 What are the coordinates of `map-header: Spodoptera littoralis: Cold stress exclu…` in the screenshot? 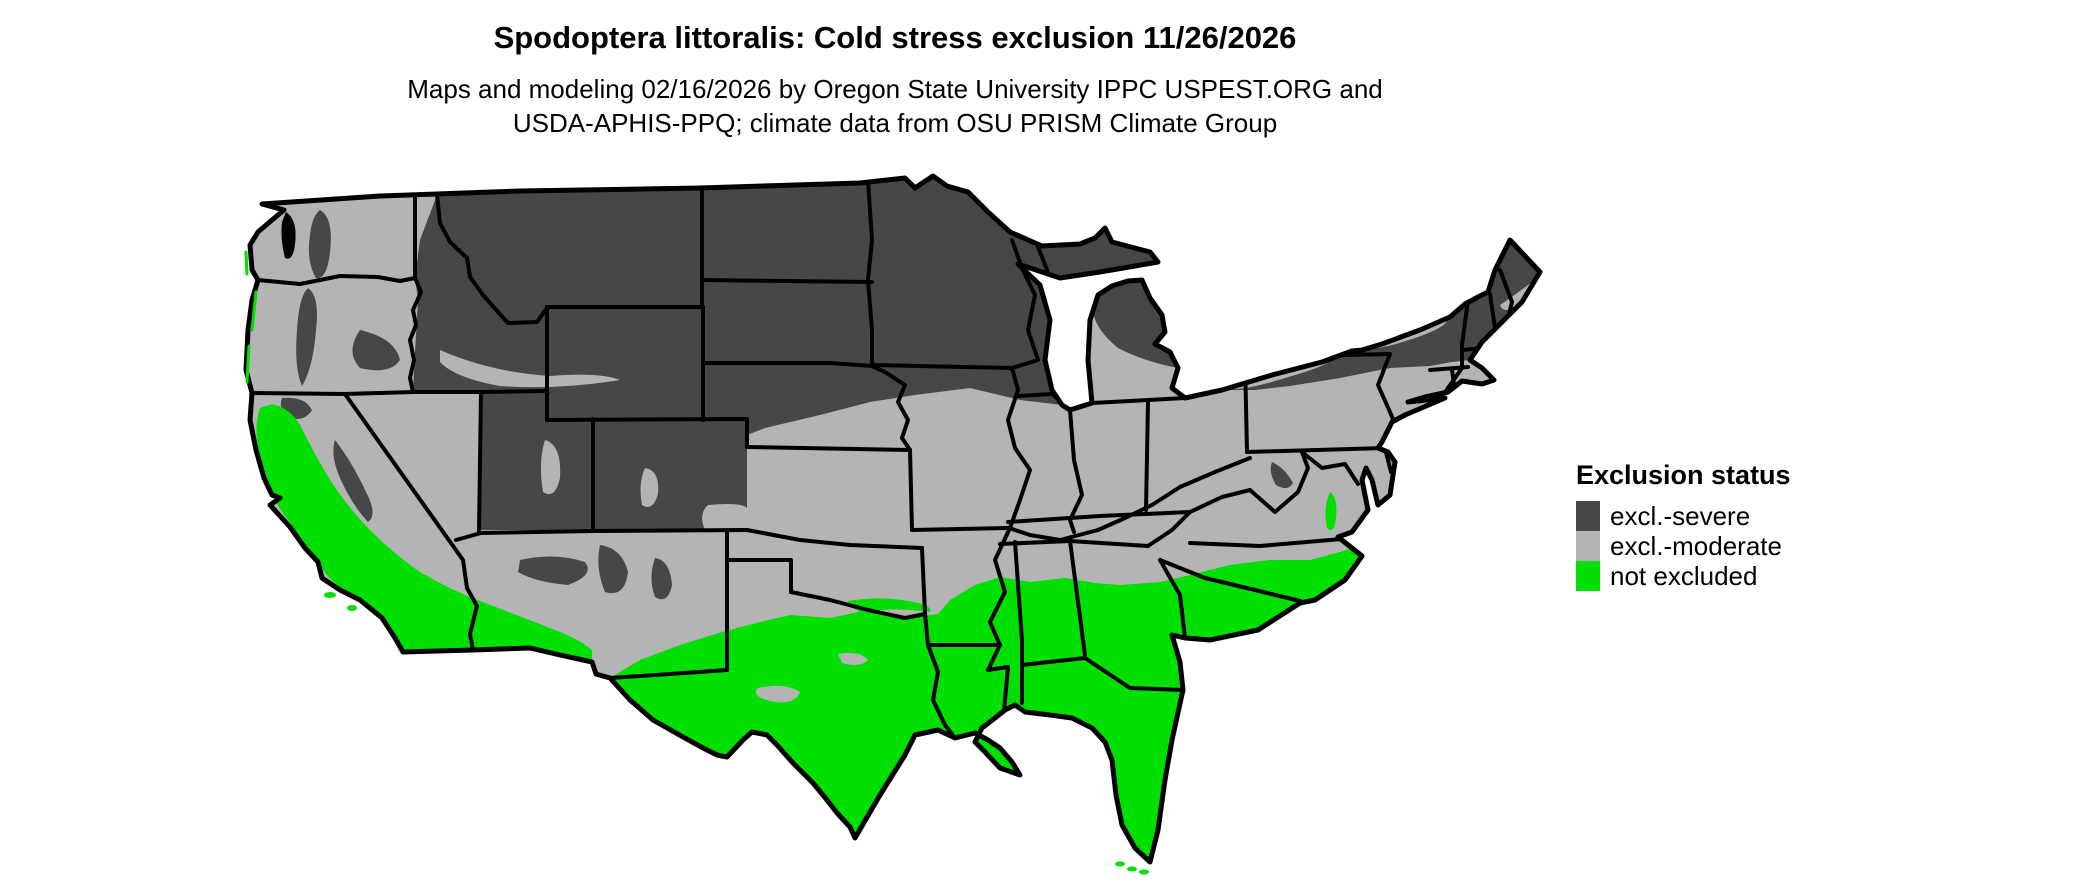 It's located at (895, 70).